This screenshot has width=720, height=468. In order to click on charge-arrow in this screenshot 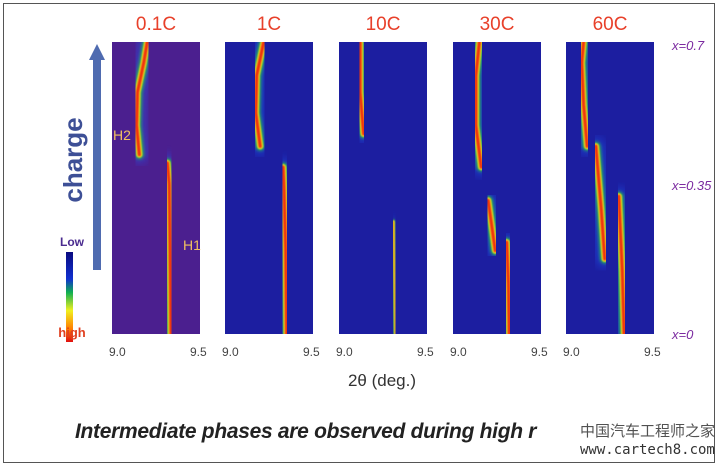, I will do `click(97, 164)`.